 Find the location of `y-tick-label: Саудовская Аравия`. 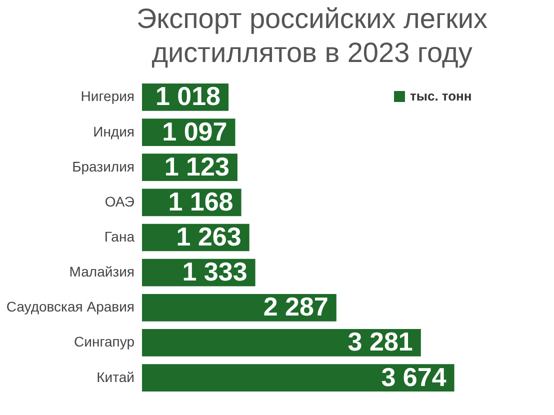

y-tick-label: Саудовская Аравия is located at coordinates (70, 306).